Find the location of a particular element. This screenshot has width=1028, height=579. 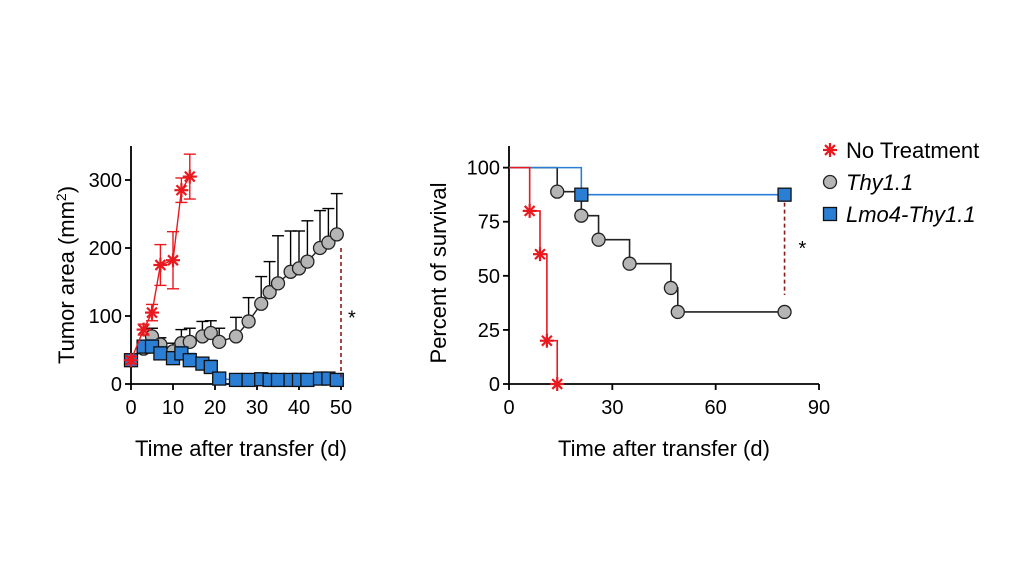

y-tick-label: 50 is located at coordinates (489, 277).